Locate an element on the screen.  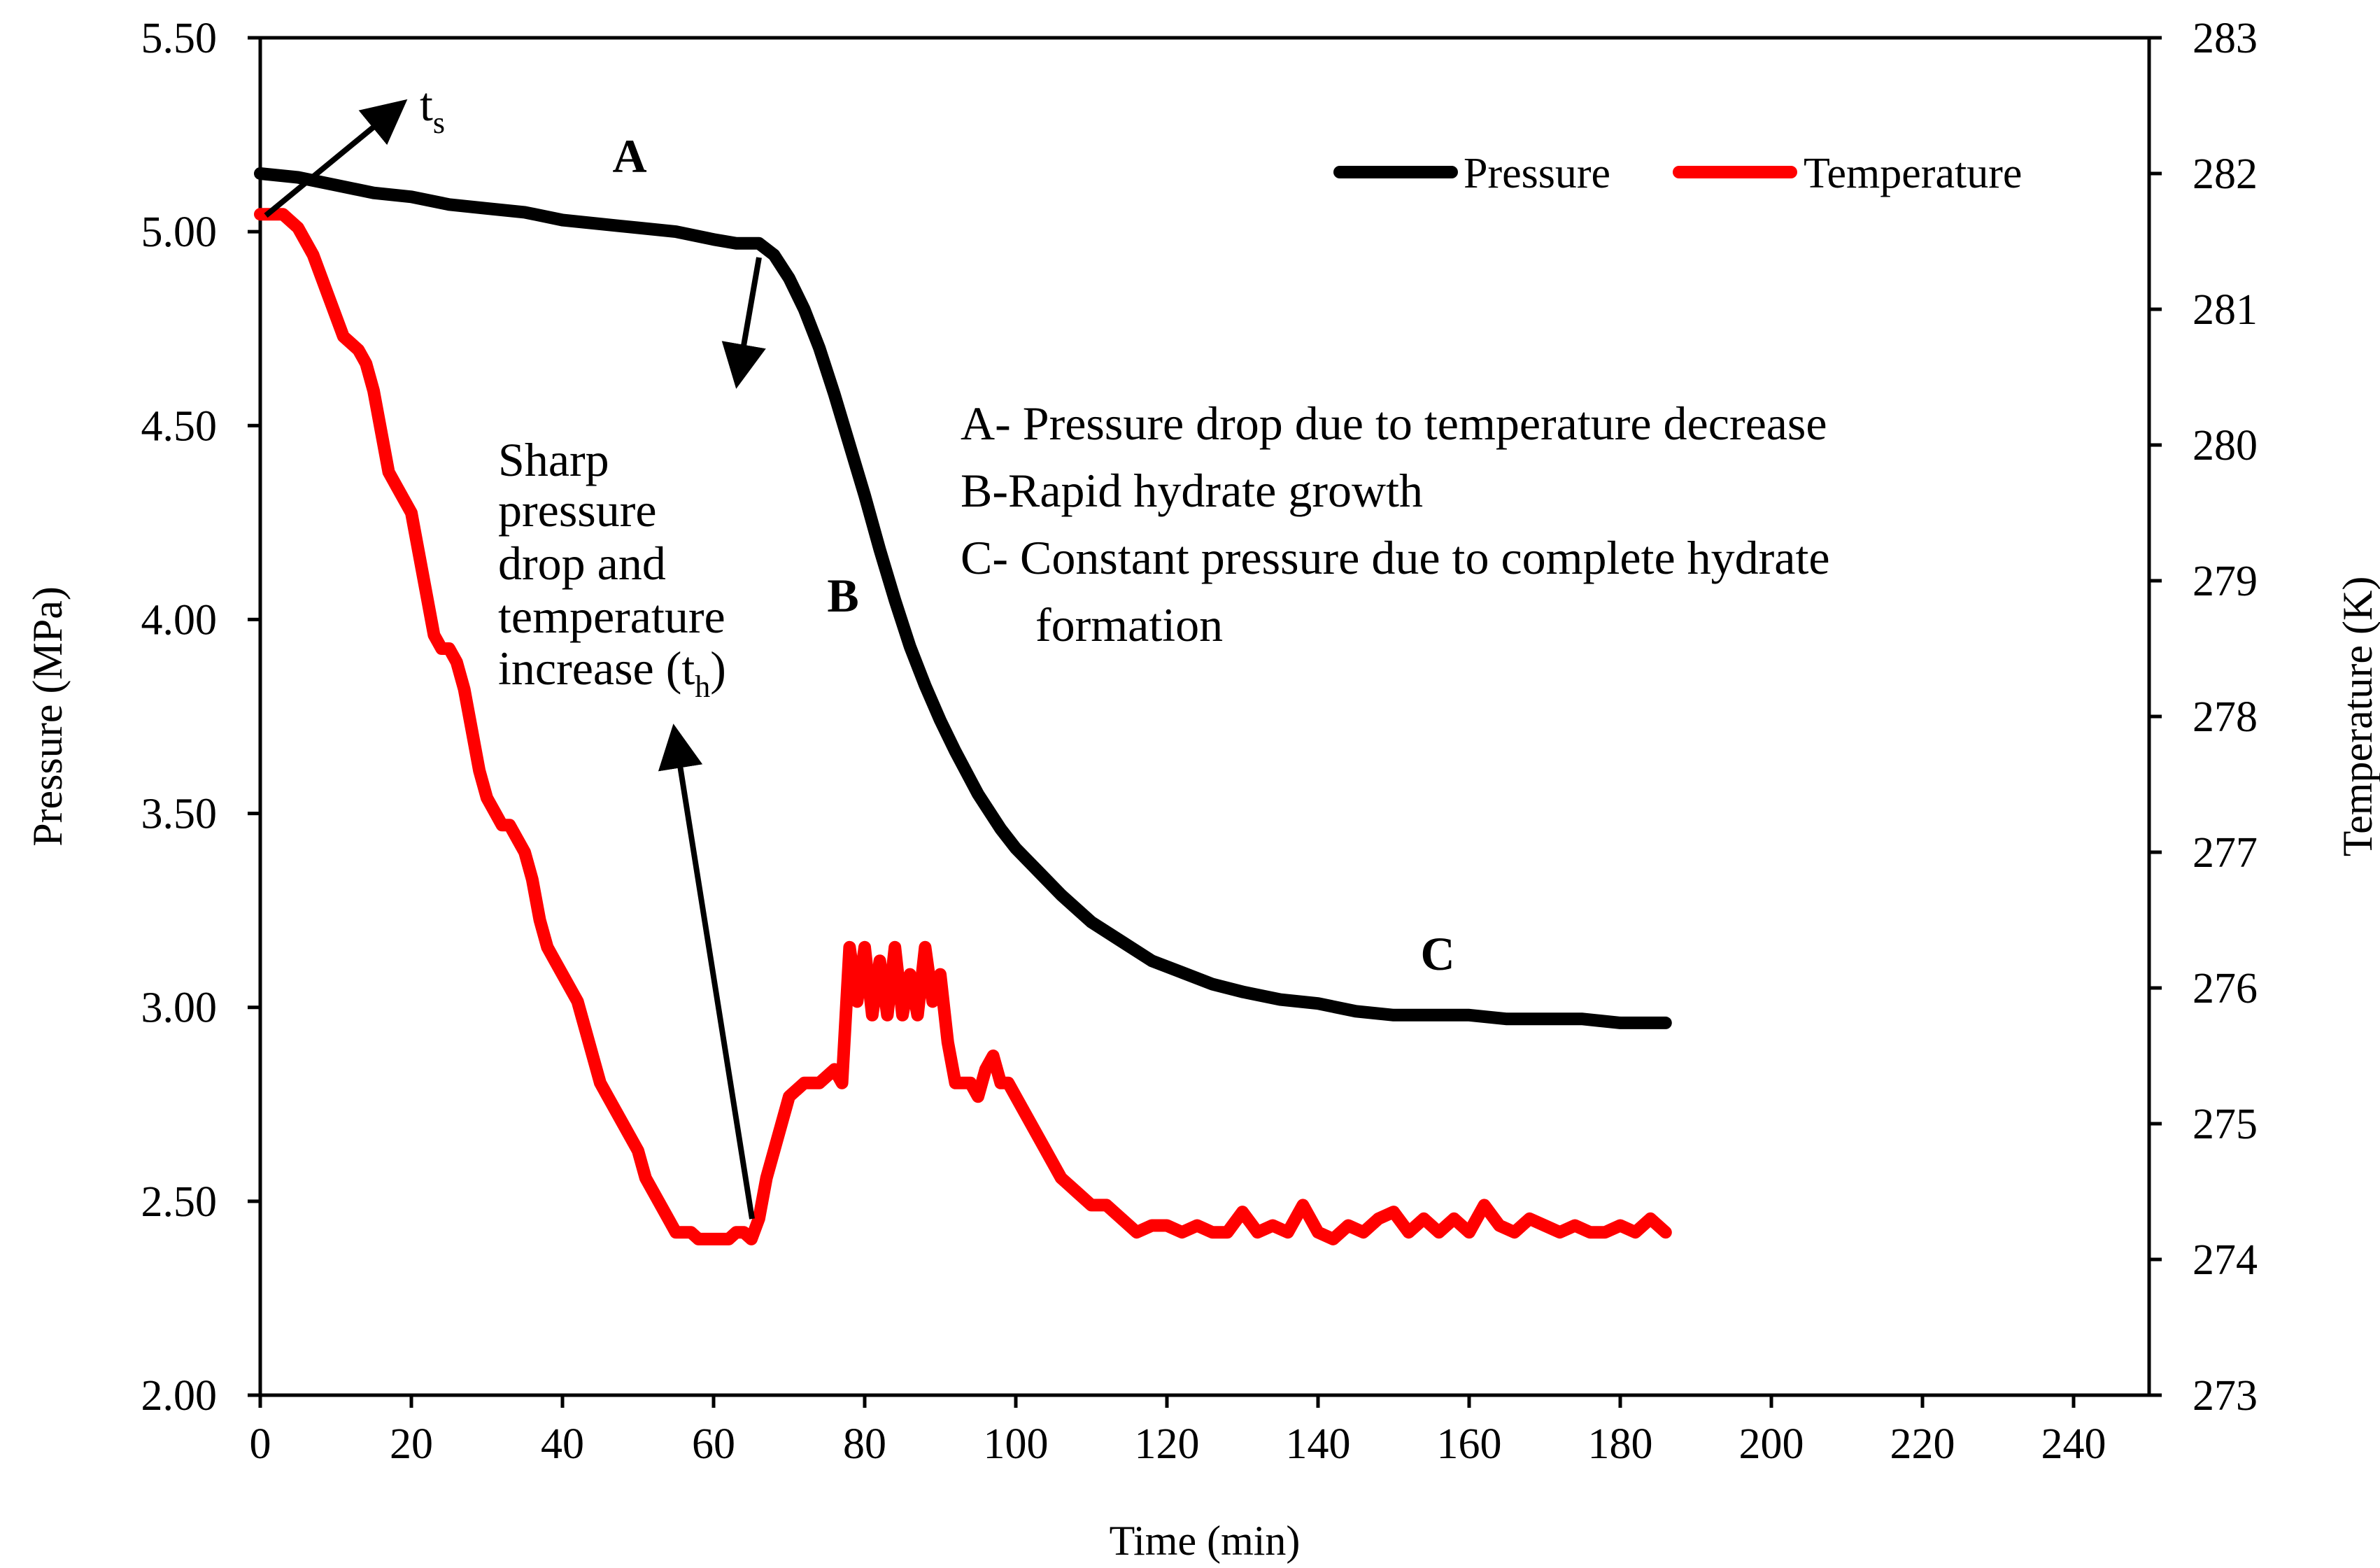
x-tick-label-40: 40 is located at coordinates (562, 1444).